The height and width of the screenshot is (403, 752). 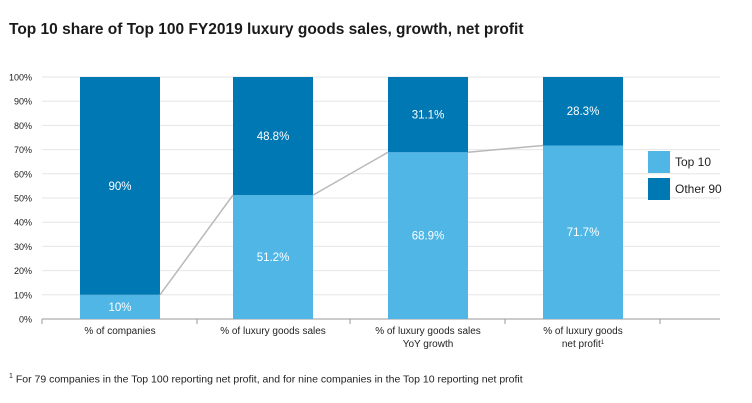 I want to click on y-tick-label: 20%, so click(x=23, y=271).